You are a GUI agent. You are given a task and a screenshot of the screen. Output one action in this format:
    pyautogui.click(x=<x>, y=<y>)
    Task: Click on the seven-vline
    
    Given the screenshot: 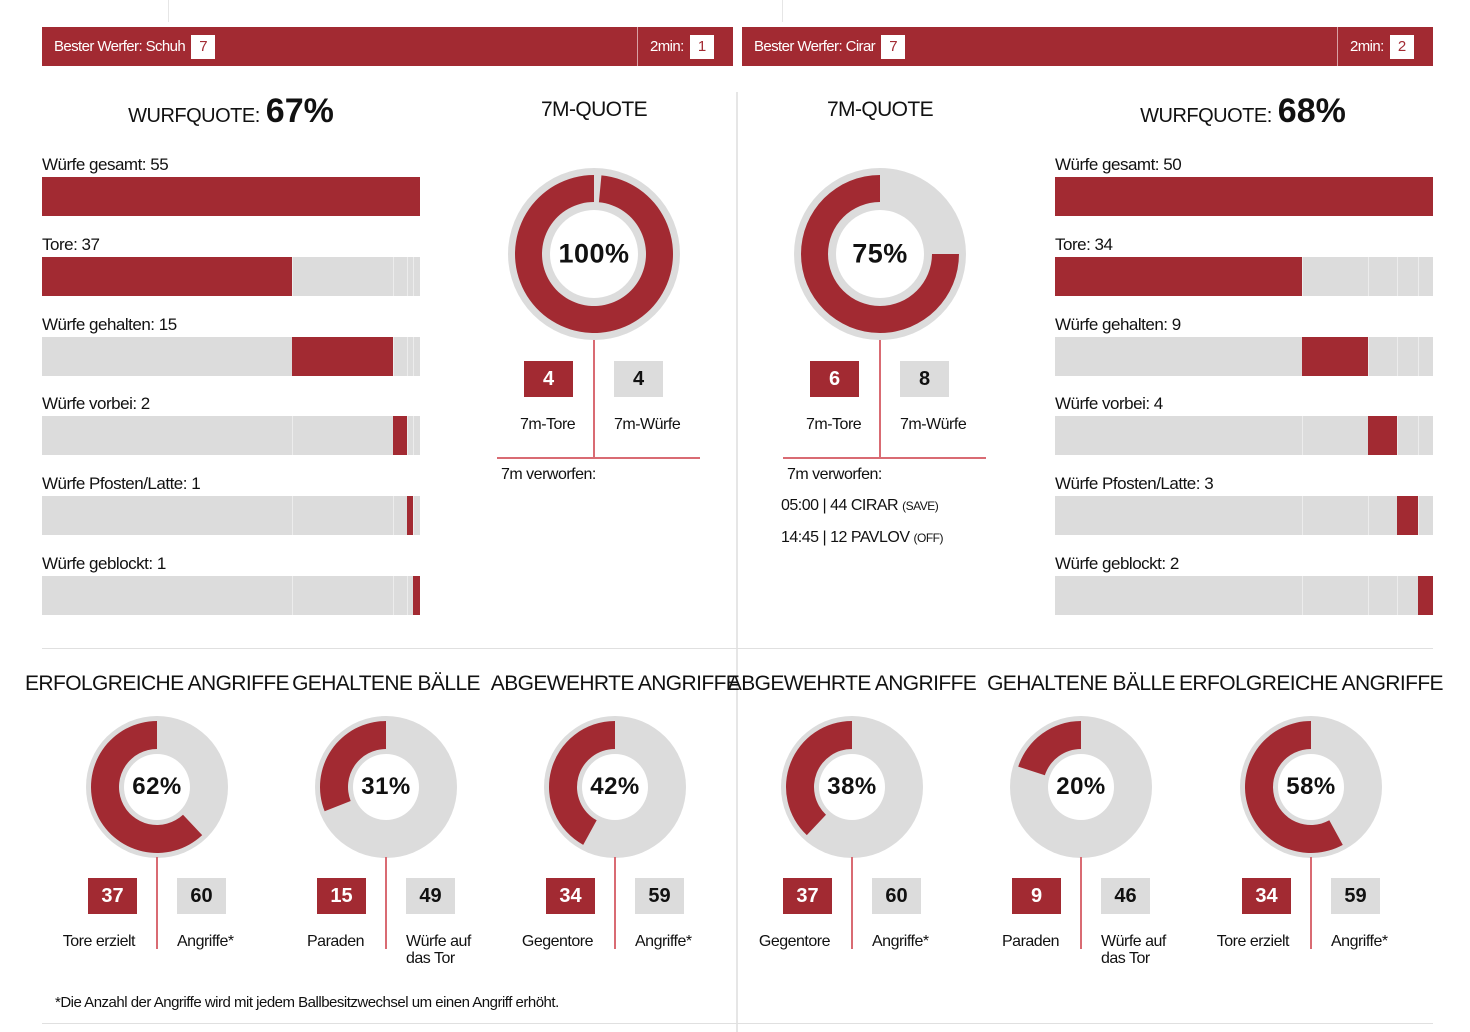 What is the action you would take?
    pyautogui.click(x=880, y=399)
    